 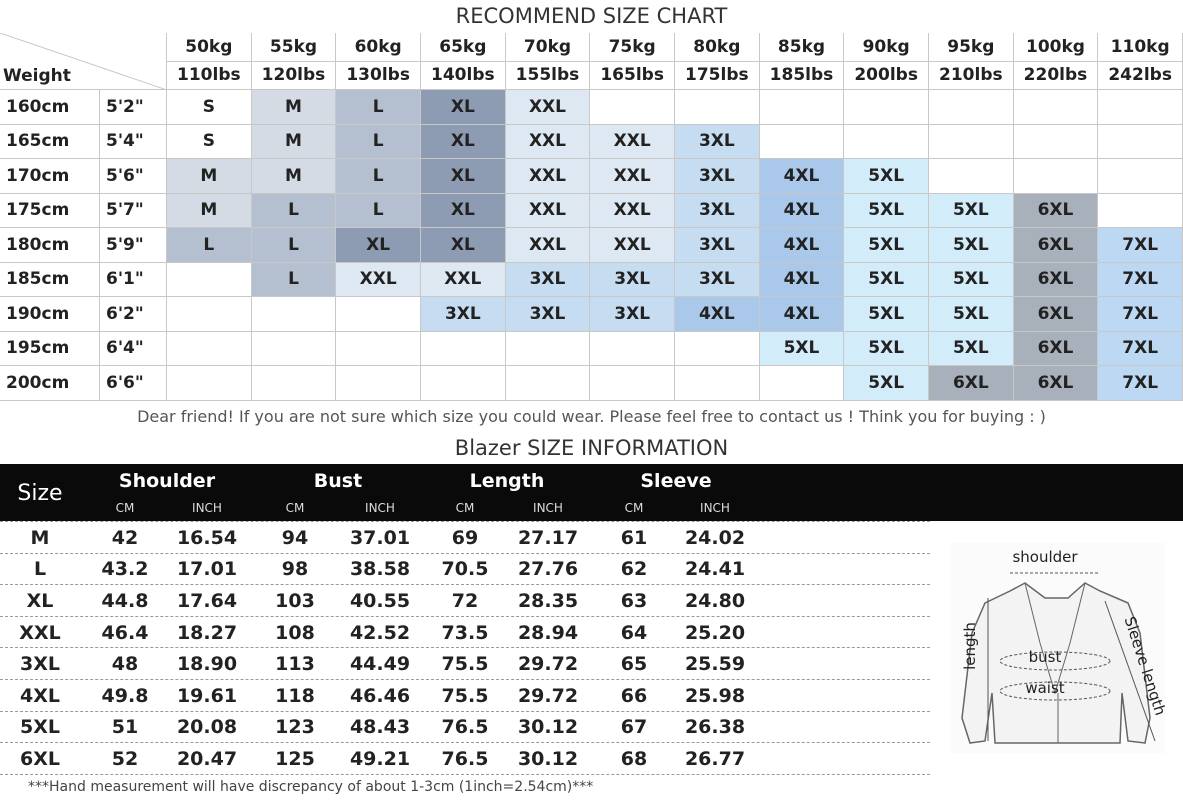 I want to click on blazer-cell: 5XL, so click(x=40, y=727).